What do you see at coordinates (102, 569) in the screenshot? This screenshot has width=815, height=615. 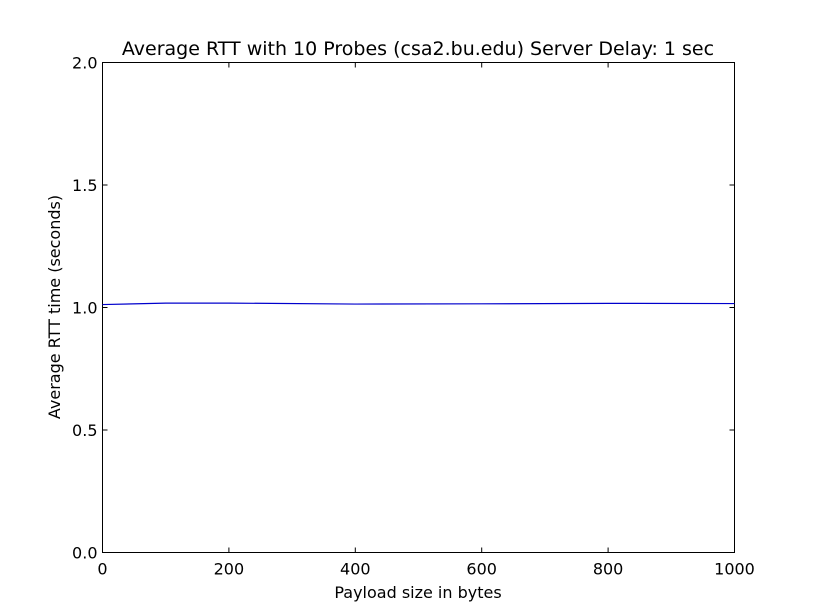 I see `x-tick-label: 0` at bounding box center [102, 569].